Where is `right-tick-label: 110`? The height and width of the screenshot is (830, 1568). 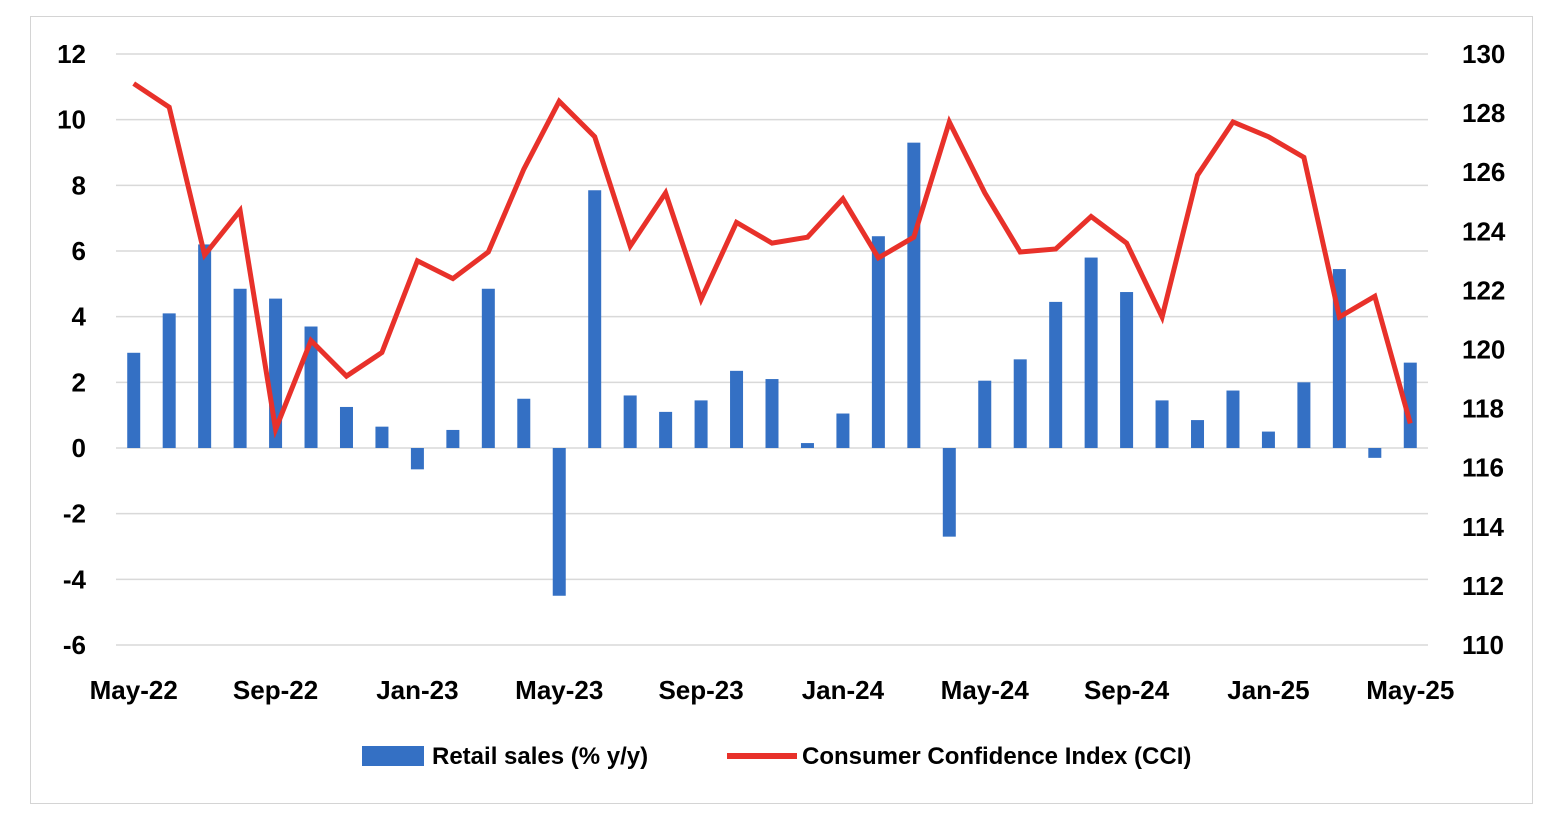 right-tick-label: 110 is located at coordinates (1483, 645).